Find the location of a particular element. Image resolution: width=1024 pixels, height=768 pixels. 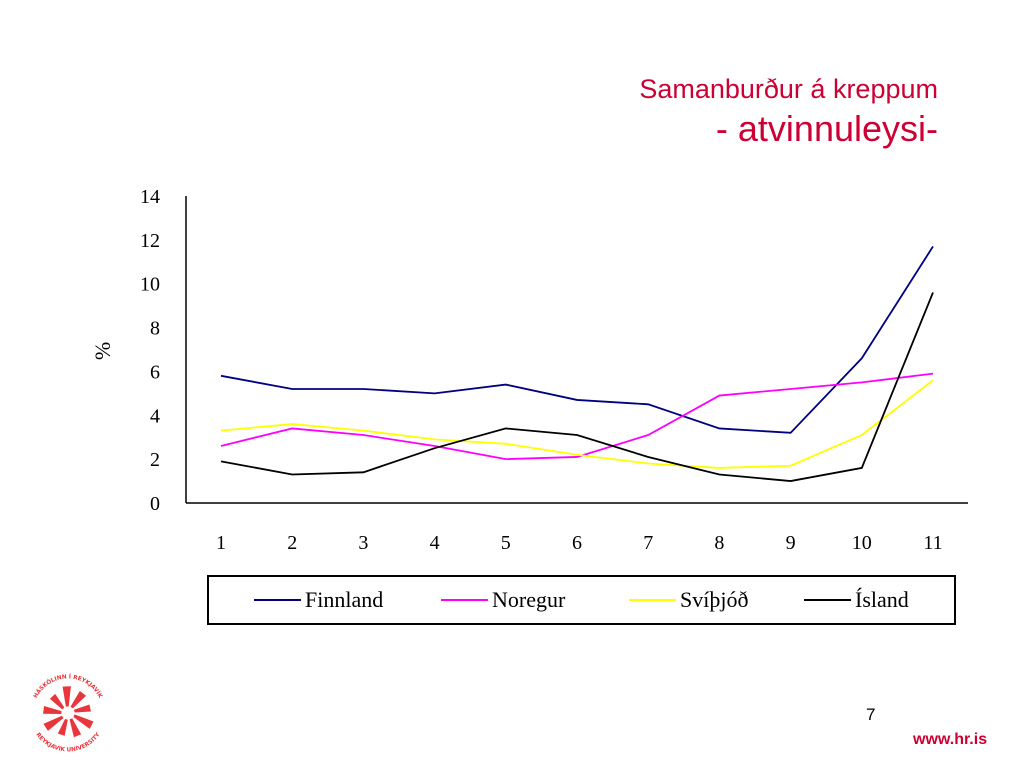

slide-title-line1: Samanburður á kreppum is located at coordinates (788, 89).